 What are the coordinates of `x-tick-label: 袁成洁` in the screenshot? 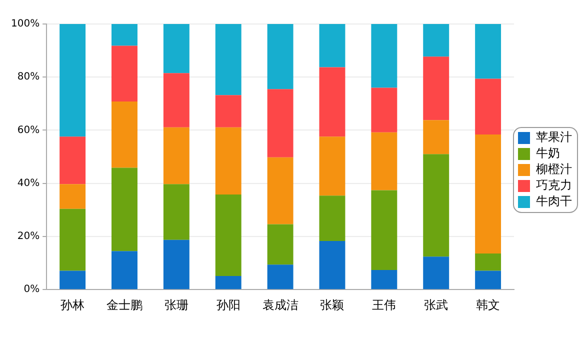 It's located at (280, 305).